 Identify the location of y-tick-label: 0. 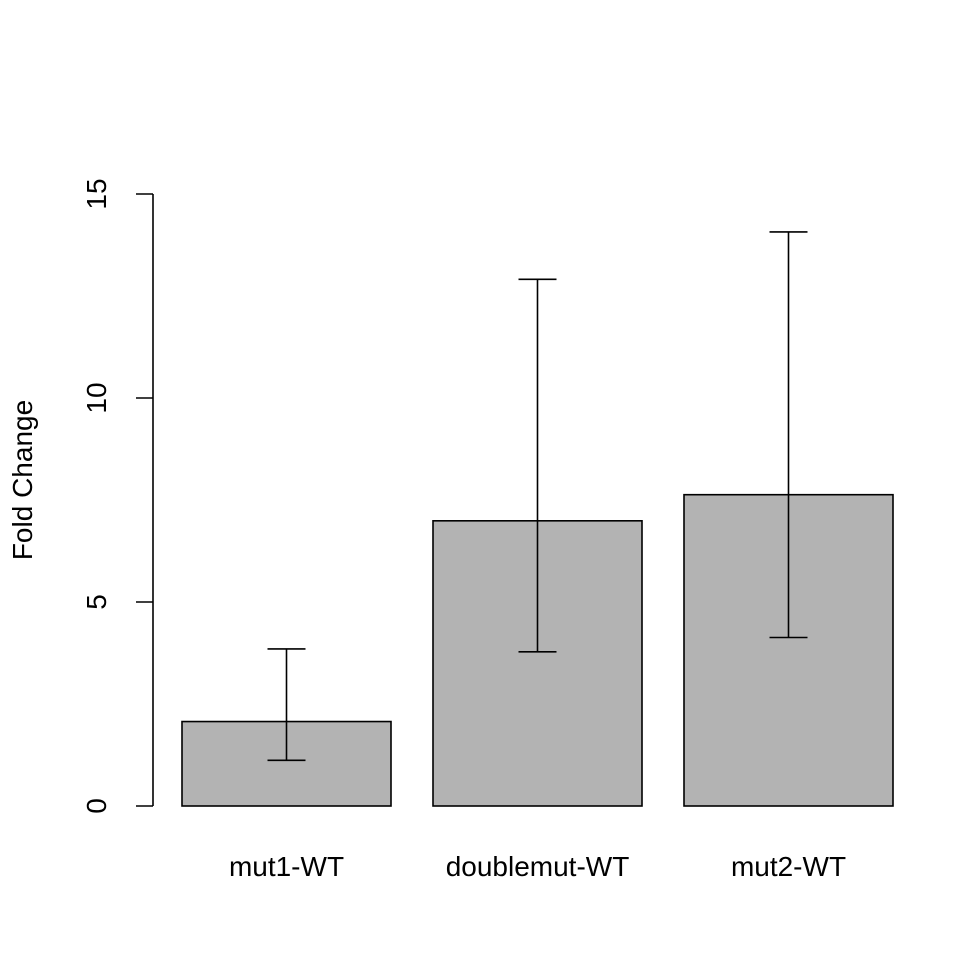
(96, 806).